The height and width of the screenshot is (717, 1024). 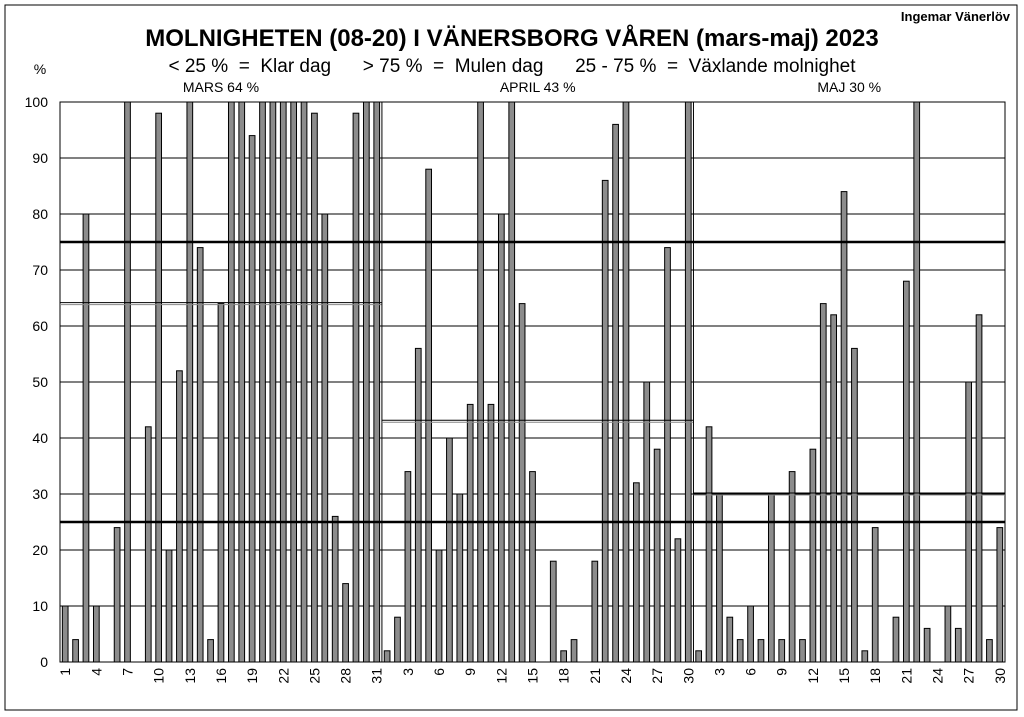 What do you see at coordinates (65, 672) in the screenshot?
I see `x-tick-label: 1` at bounding box center [65, 672].